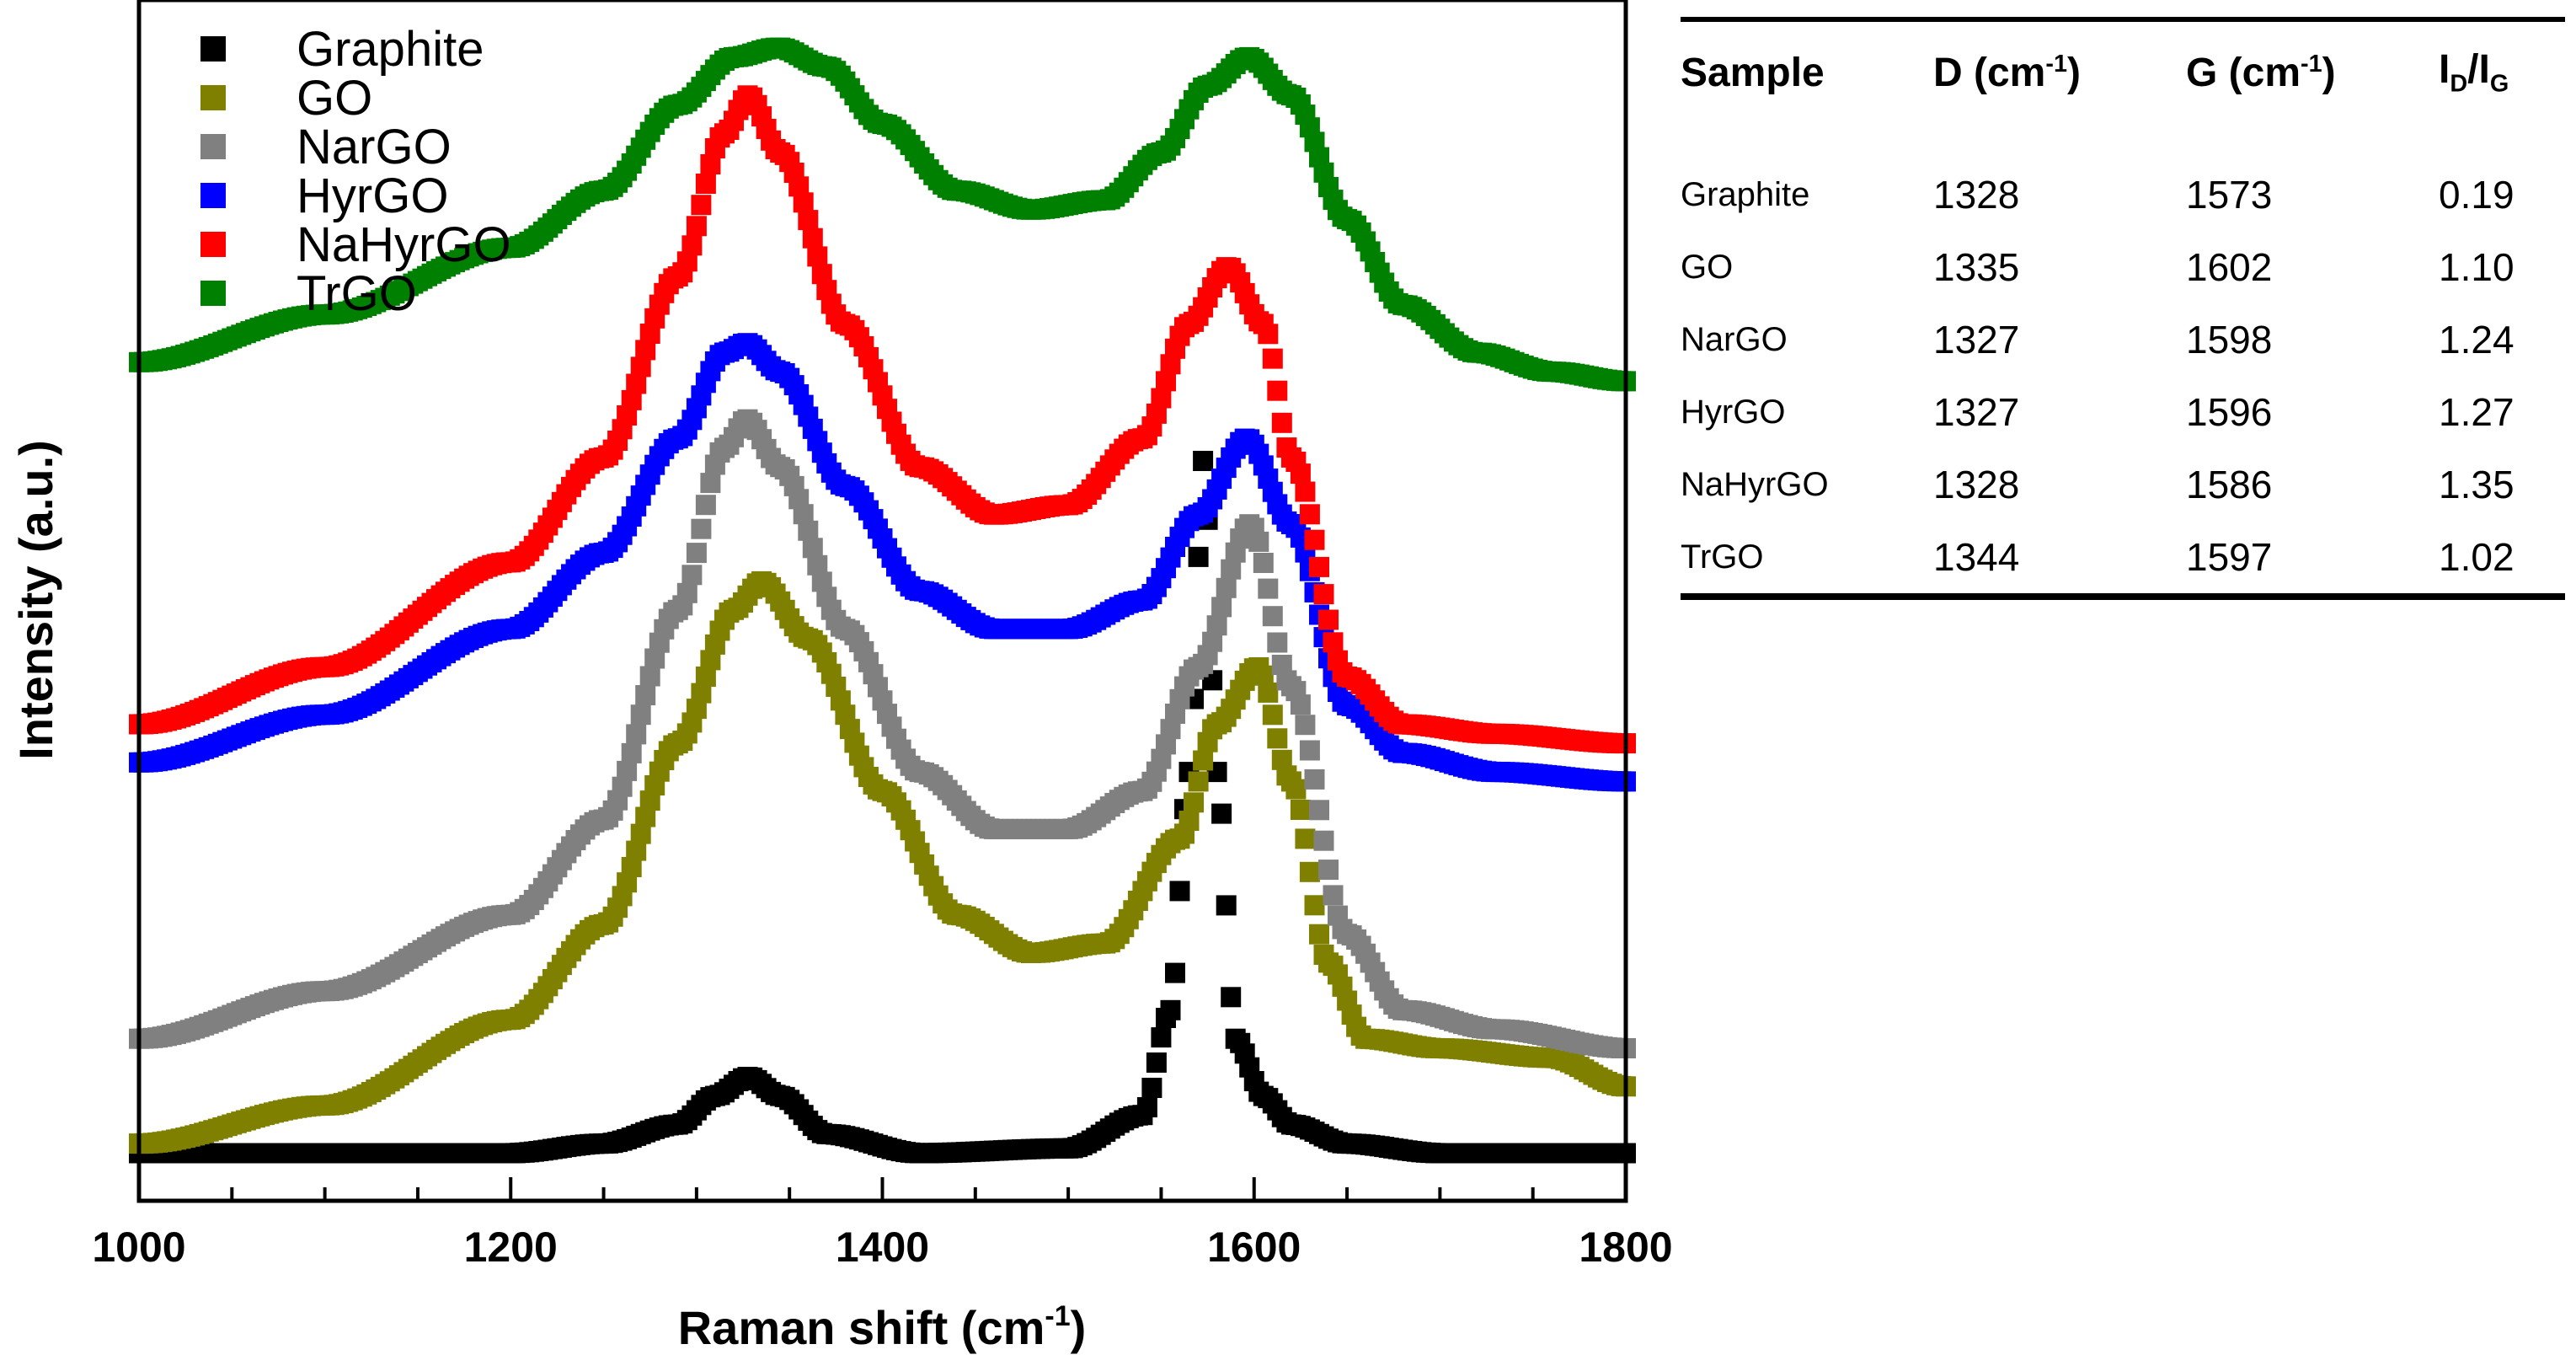 The height and width of the screenshot is (1371, 2576). What do you see at coordinates (2123, 484) in the screenshot?
I see `table-row: NaHyrGO 1328 1586 1.35` at bounding box center [2123, 484].